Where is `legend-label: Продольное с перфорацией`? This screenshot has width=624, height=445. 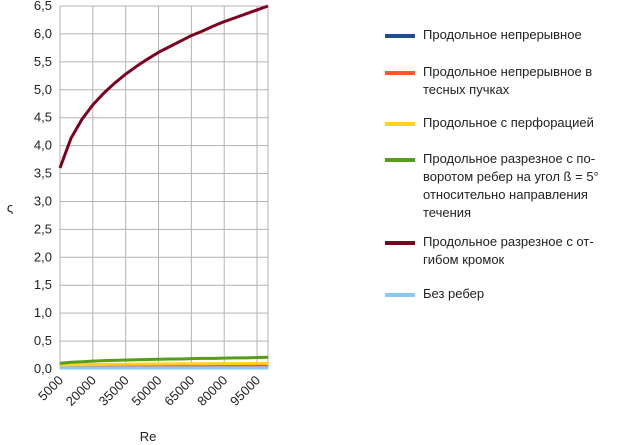
legend-label: Продольное с перфорацией is located at coordinates (508, 122).